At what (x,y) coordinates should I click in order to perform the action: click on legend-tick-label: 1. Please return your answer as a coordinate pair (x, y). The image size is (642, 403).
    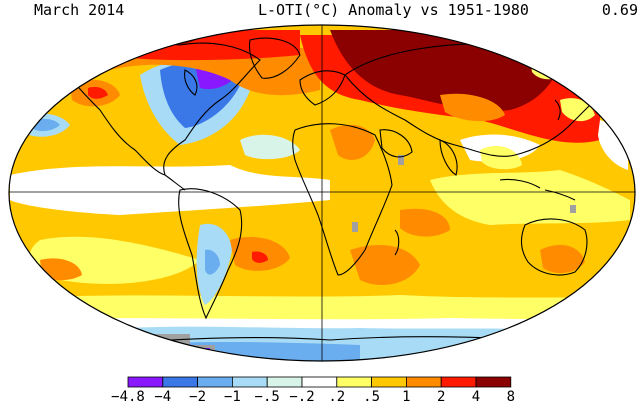
    Looking at the image, I should click on (406, 396).